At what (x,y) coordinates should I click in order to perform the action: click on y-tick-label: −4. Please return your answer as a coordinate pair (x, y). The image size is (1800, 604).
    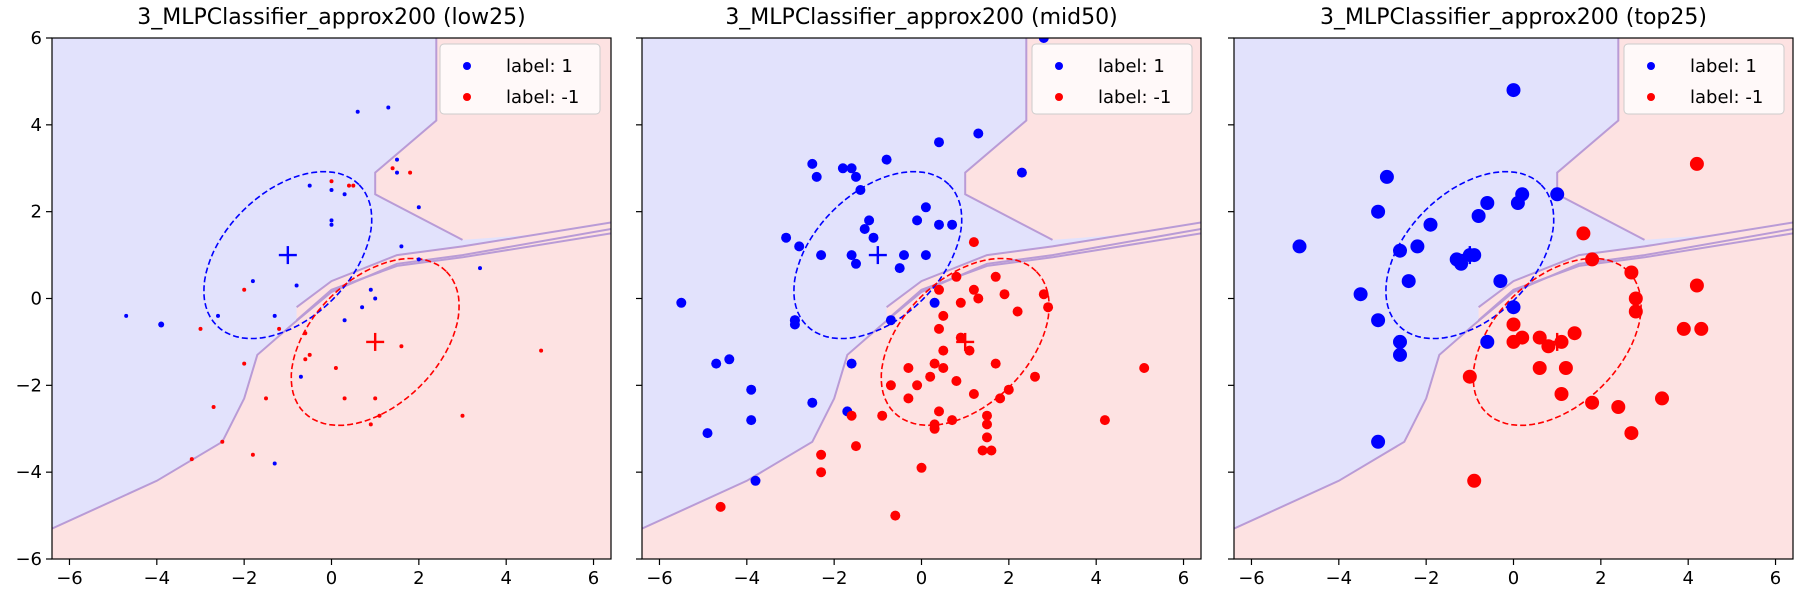
    Looking at the image, I should click on (28, 472).